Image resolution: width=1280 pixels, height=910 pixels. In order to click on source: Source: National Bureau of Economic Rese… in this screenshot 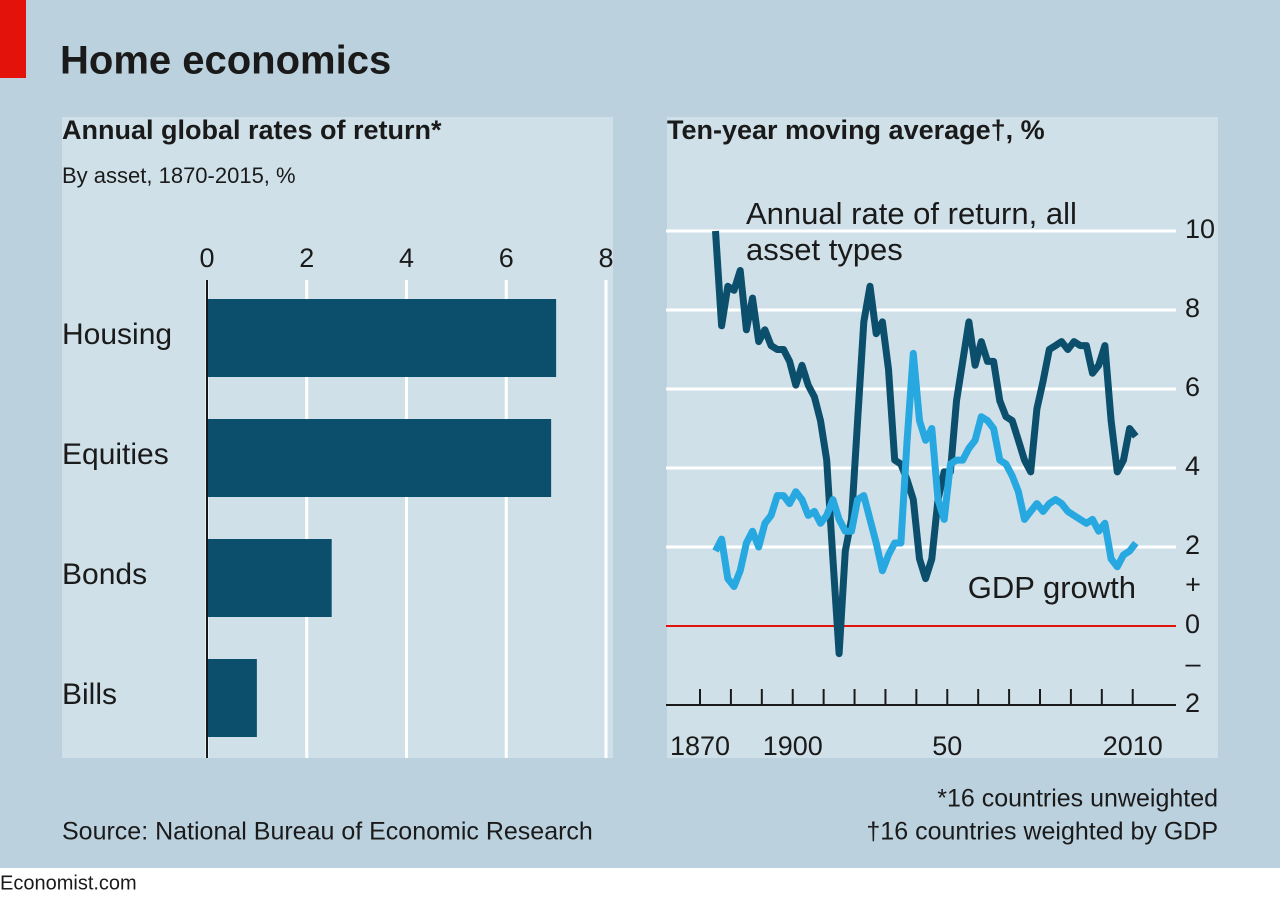, I will do `click(327, 832)`.